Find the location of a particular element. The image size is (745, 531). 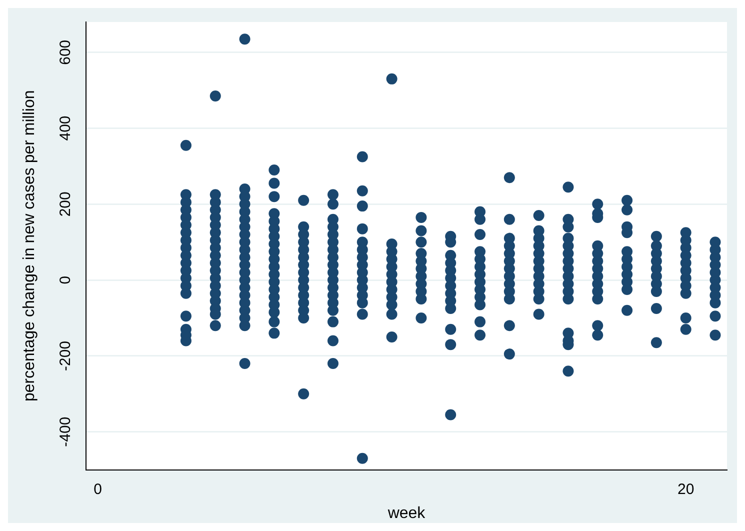

y-tick-label: 400 is located at coordinates (65, 128).